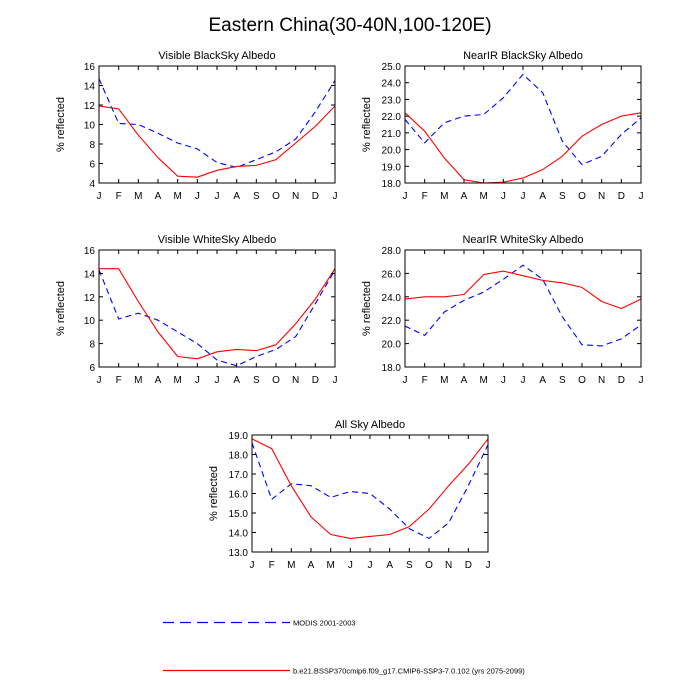 The image size is (700, 700). Describe the element at coordinates (367, 124) in the screenshot. I see `y-axis-label-nearir-blacksky: % reflected` at that location.